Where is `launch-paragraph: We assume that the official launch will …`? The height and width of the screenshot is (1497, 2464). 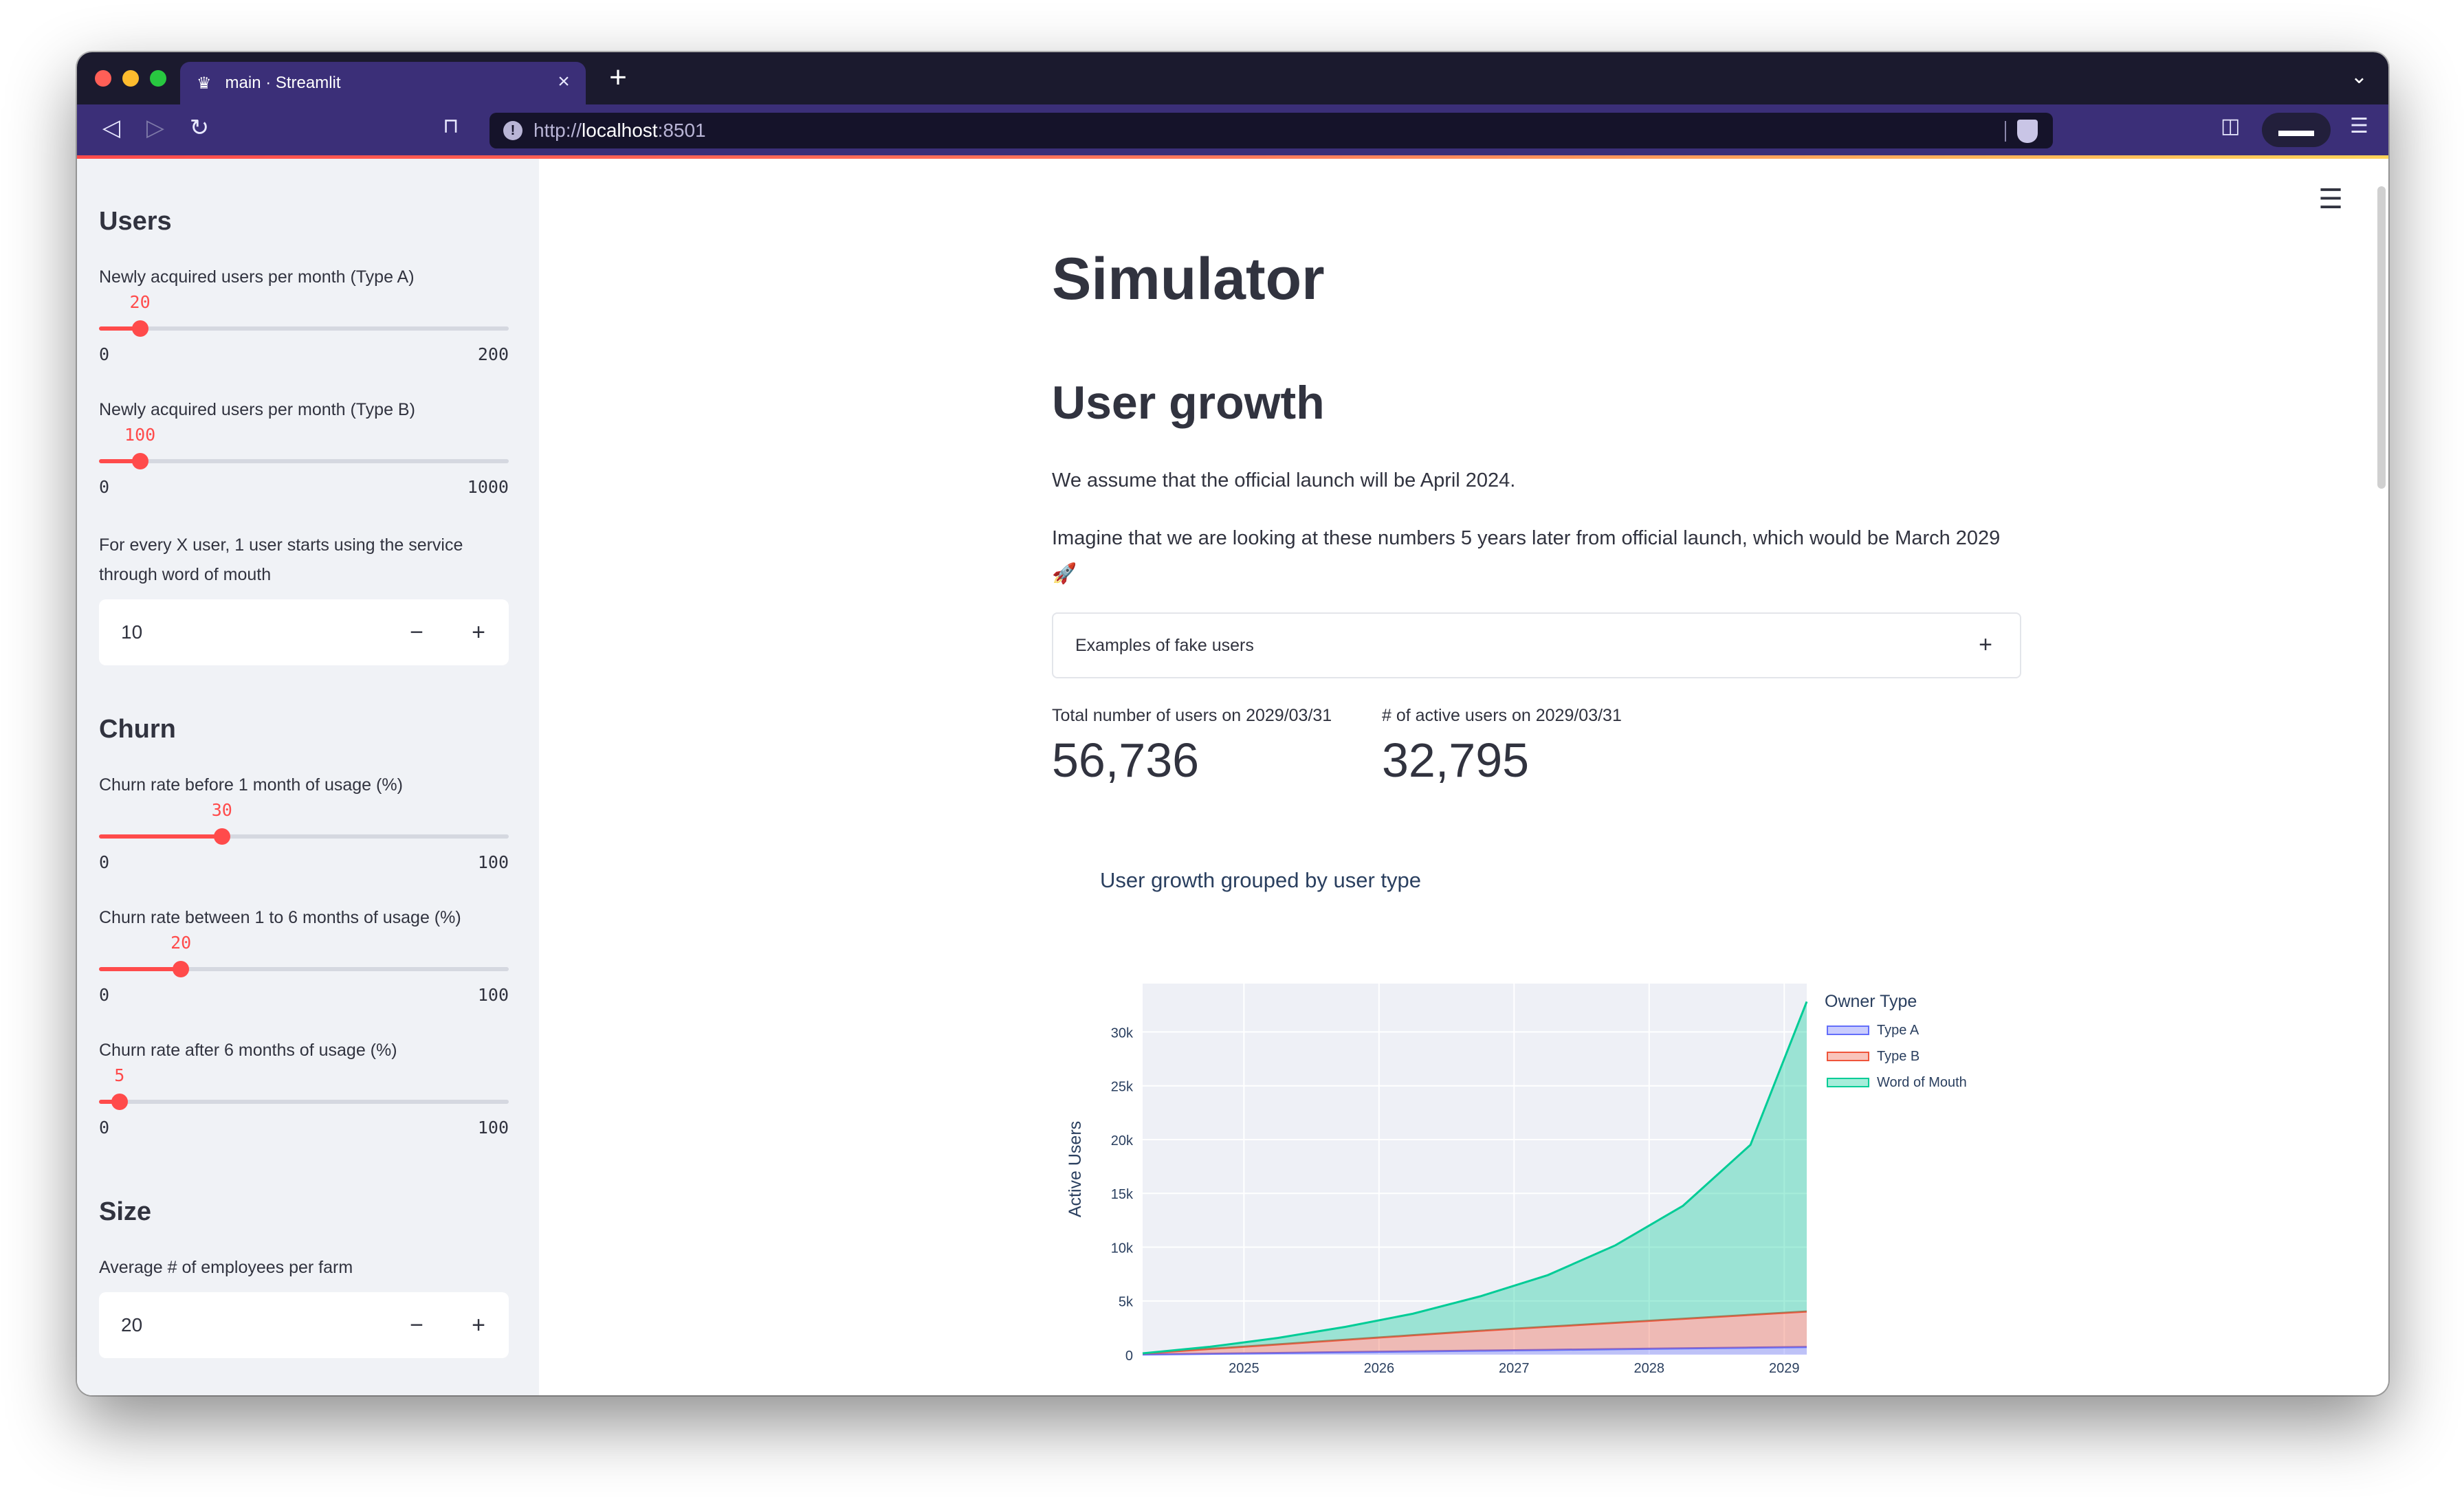
launch-paragraph: We assume that the official launch will … is located at coordinates (1284, 480).